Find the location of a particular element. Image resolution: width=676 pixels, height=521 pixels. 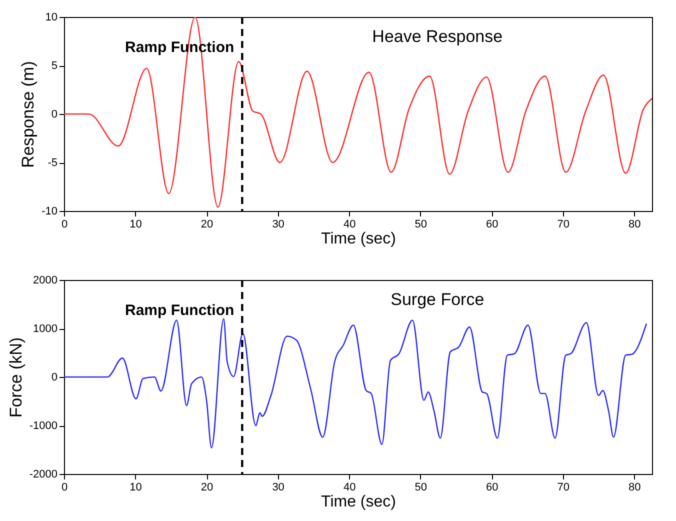

y-tick-label: -10 is located at coordinates (50, 212).